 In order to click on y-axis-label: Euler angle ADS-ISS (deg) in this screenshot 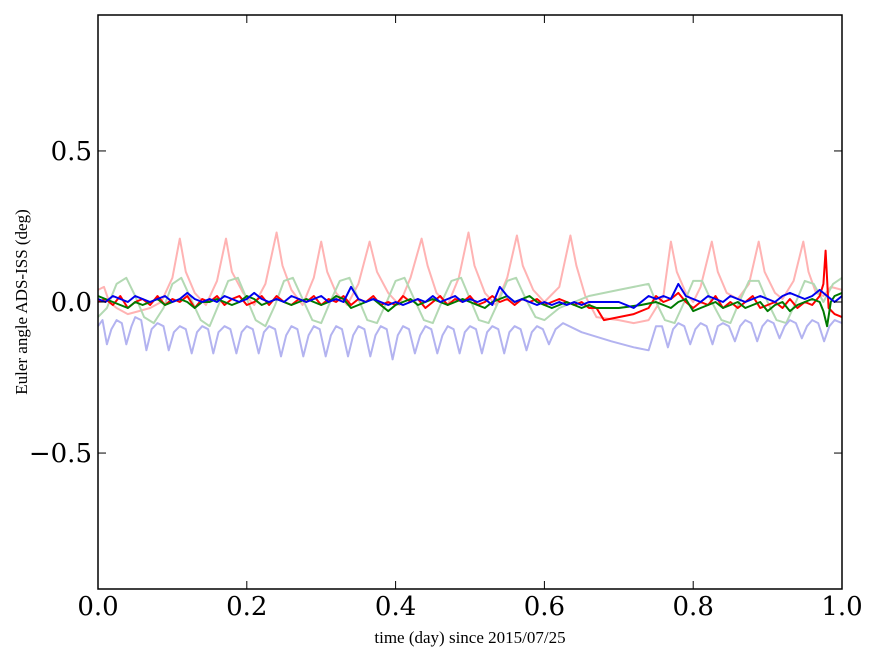, I will do `click(21, 302)`.